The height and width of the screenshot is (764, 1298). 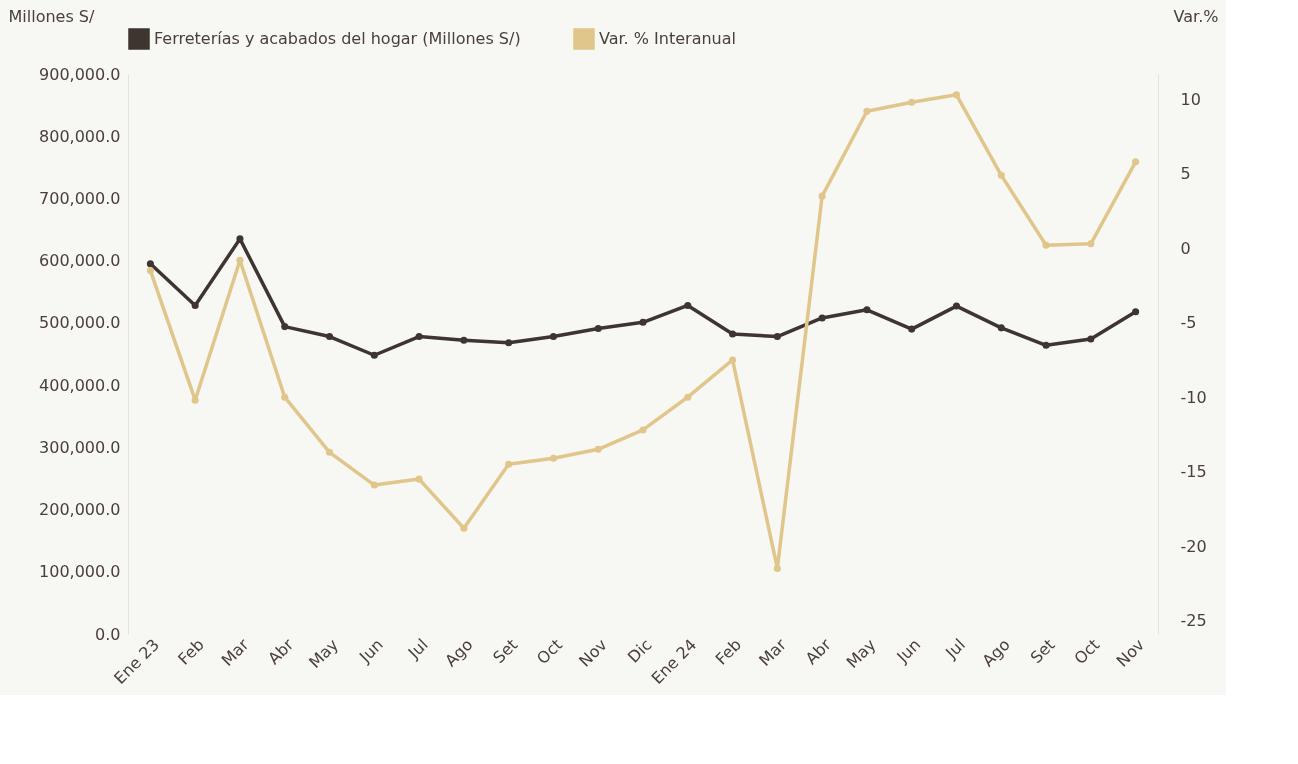 What do you see at coordinates (80, 74) in the screenshot?
I see `y-tick-label: 900,000.0` at bounding box center [80, 74].